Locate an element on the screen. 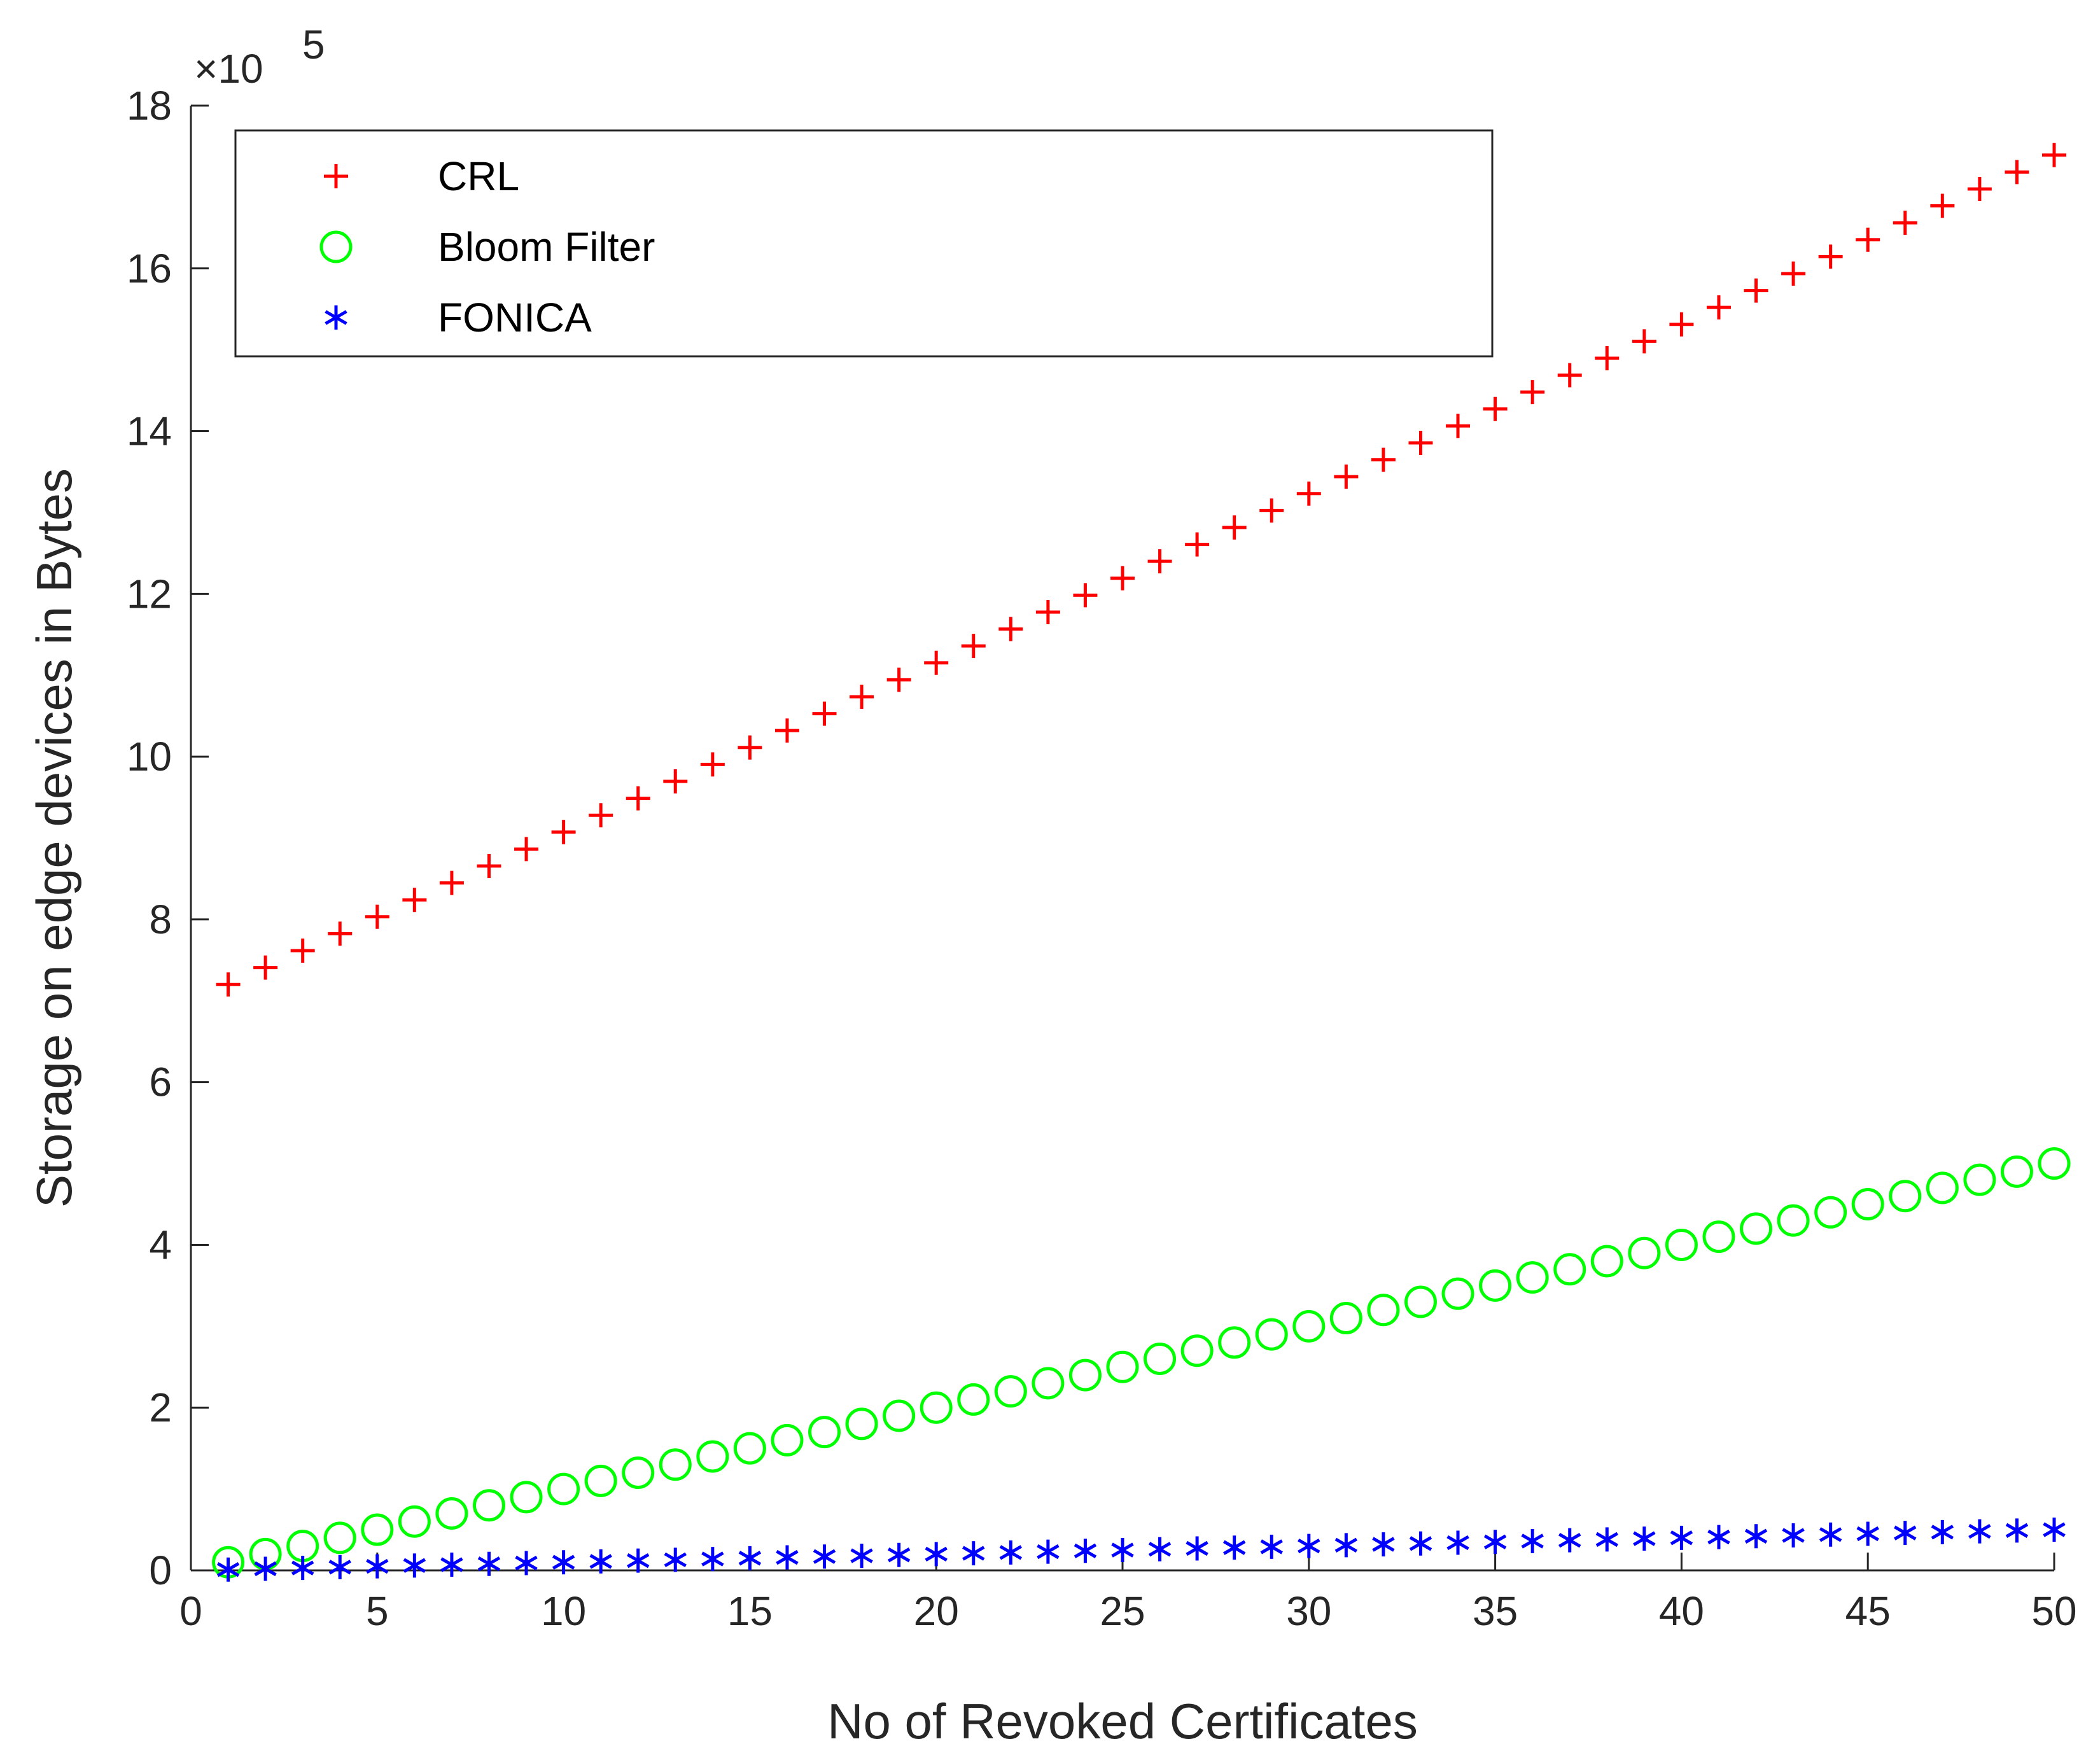 This screenshot has width=2100, height=1760. legend-marker-fonica is located at coordinates (336, 317).